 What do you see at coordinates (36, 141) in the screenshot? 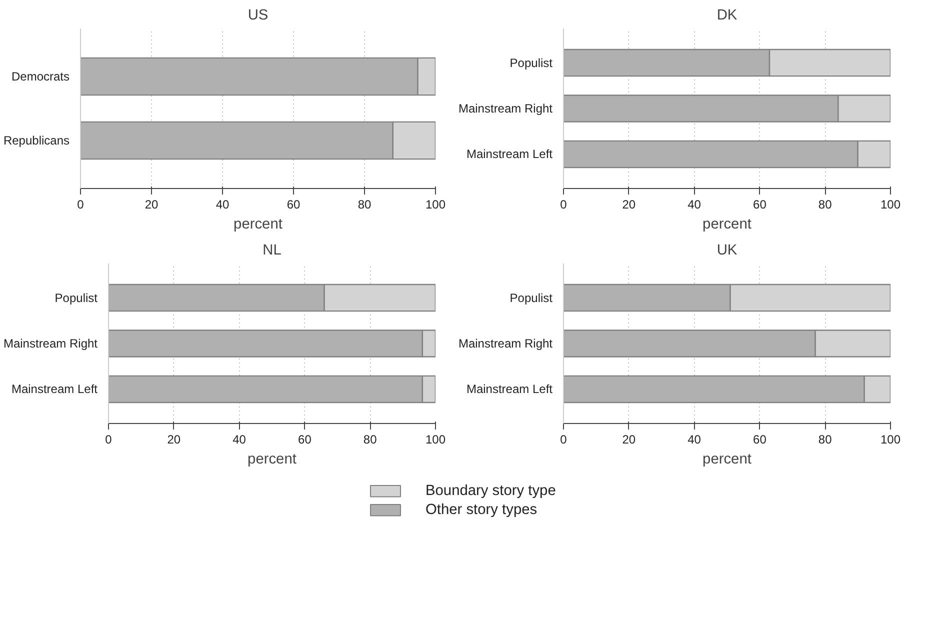
I see `y-tick-label: Republicans` at bounding box center [36, 141].